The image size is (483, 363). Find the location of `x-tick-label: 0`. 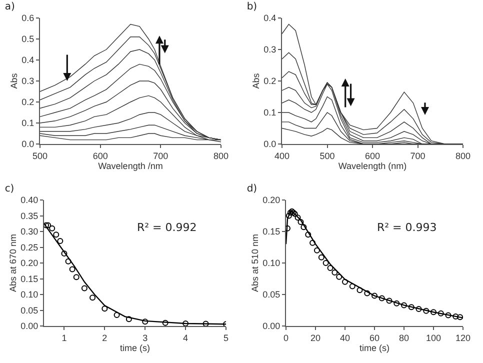

x-tick-label: 0 is located at coordinates (286, 337).